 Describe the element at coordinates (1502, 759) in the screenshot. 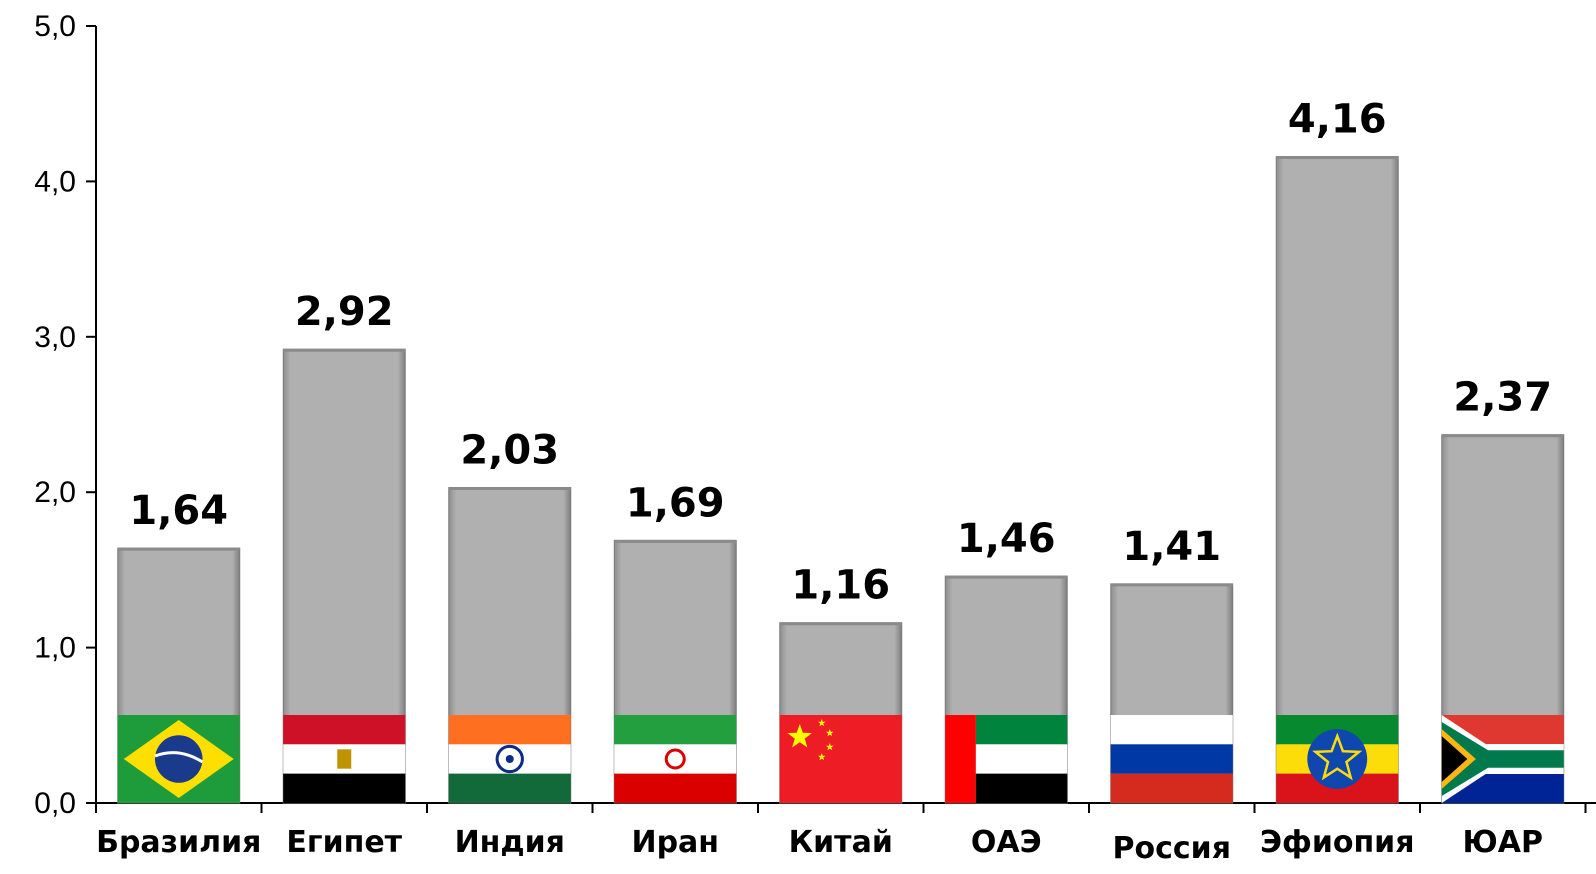

I see `south-africa-flag-icon` at that location.